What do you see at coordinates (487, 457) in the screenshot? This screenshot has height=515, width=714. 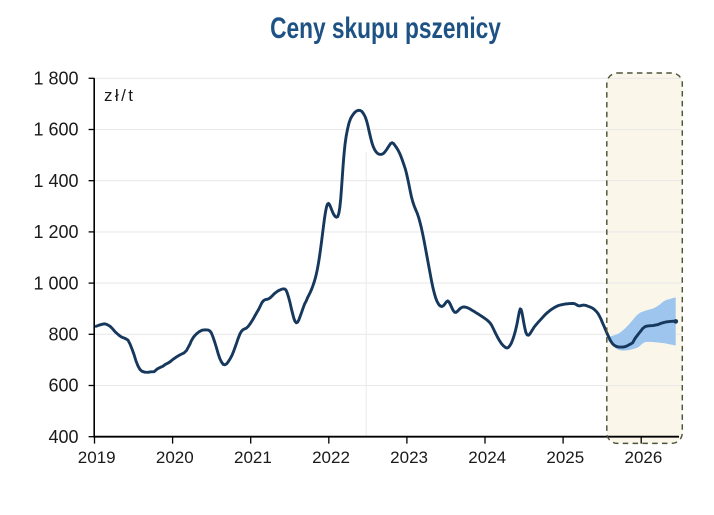 I see `svg-text: 2024` at bounding box center [487, 457].